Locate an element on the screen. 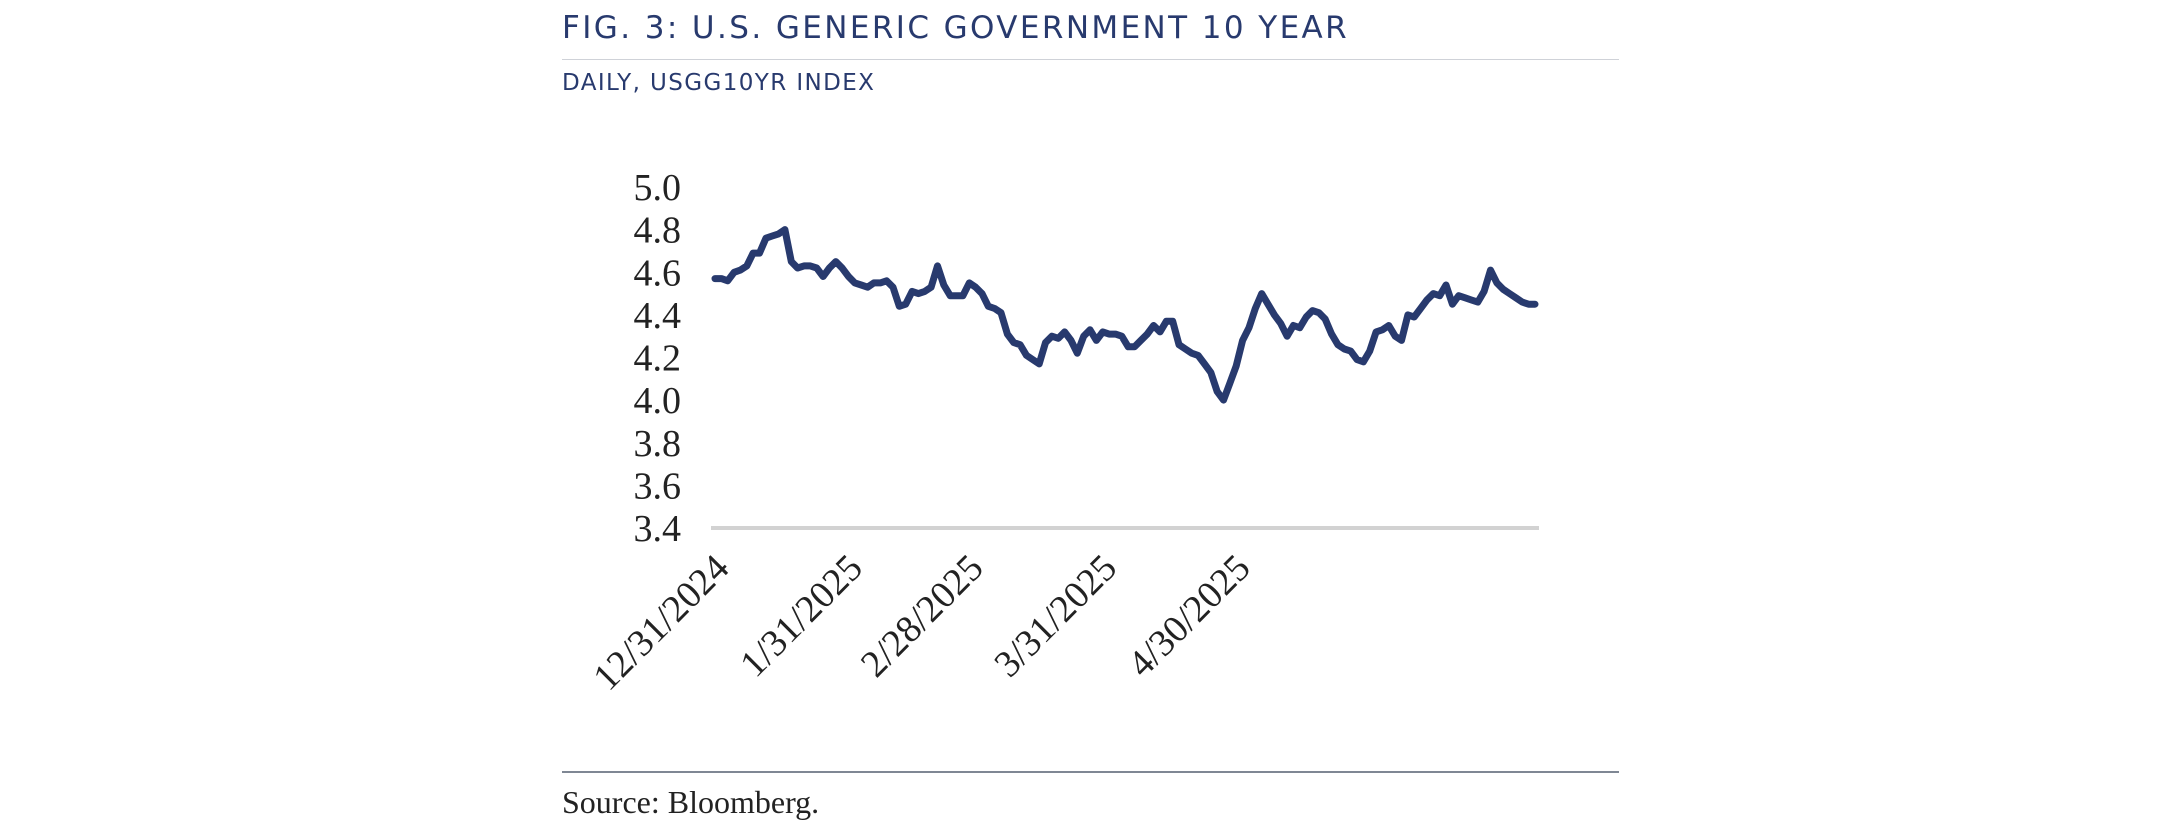  series-line-usgg10yr is located at coordinates (1125, 315).